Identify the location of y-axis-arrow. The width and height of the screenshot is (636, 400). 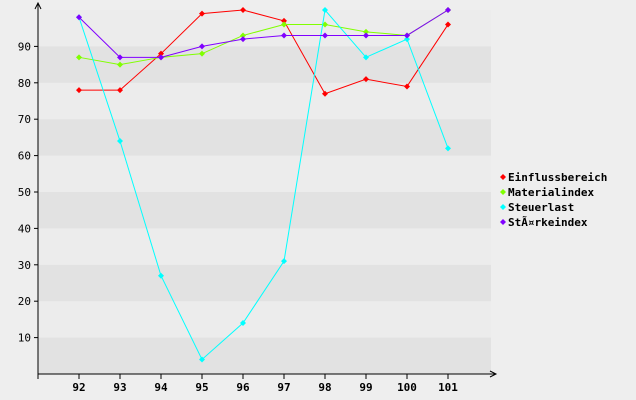
(38, 5).